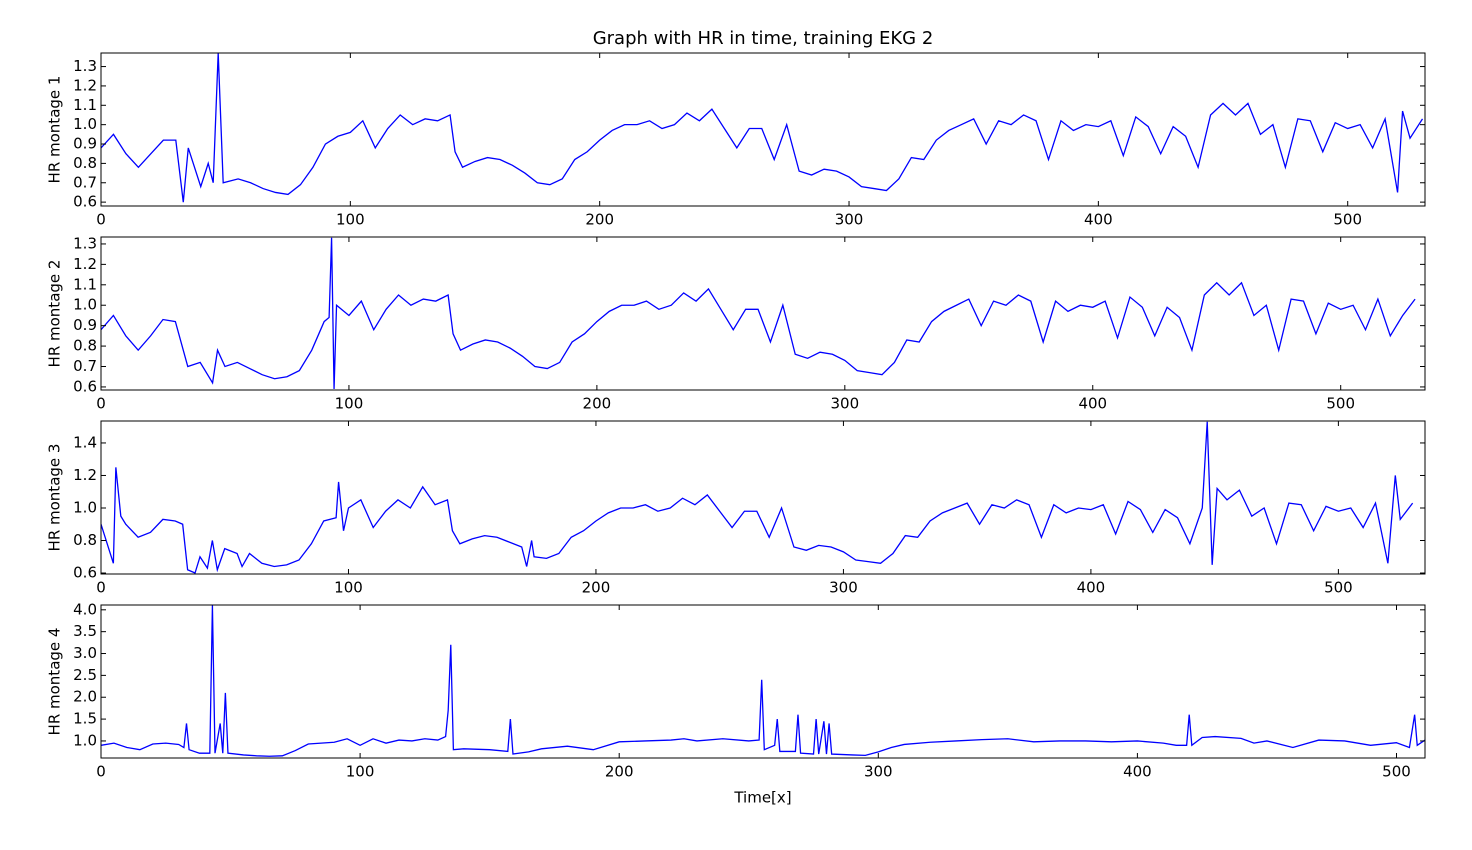 Image resolution: width=1472 pixels, height=850 pixels. I want to click on y-axis-label: HR montage 4, so click(55, 682).